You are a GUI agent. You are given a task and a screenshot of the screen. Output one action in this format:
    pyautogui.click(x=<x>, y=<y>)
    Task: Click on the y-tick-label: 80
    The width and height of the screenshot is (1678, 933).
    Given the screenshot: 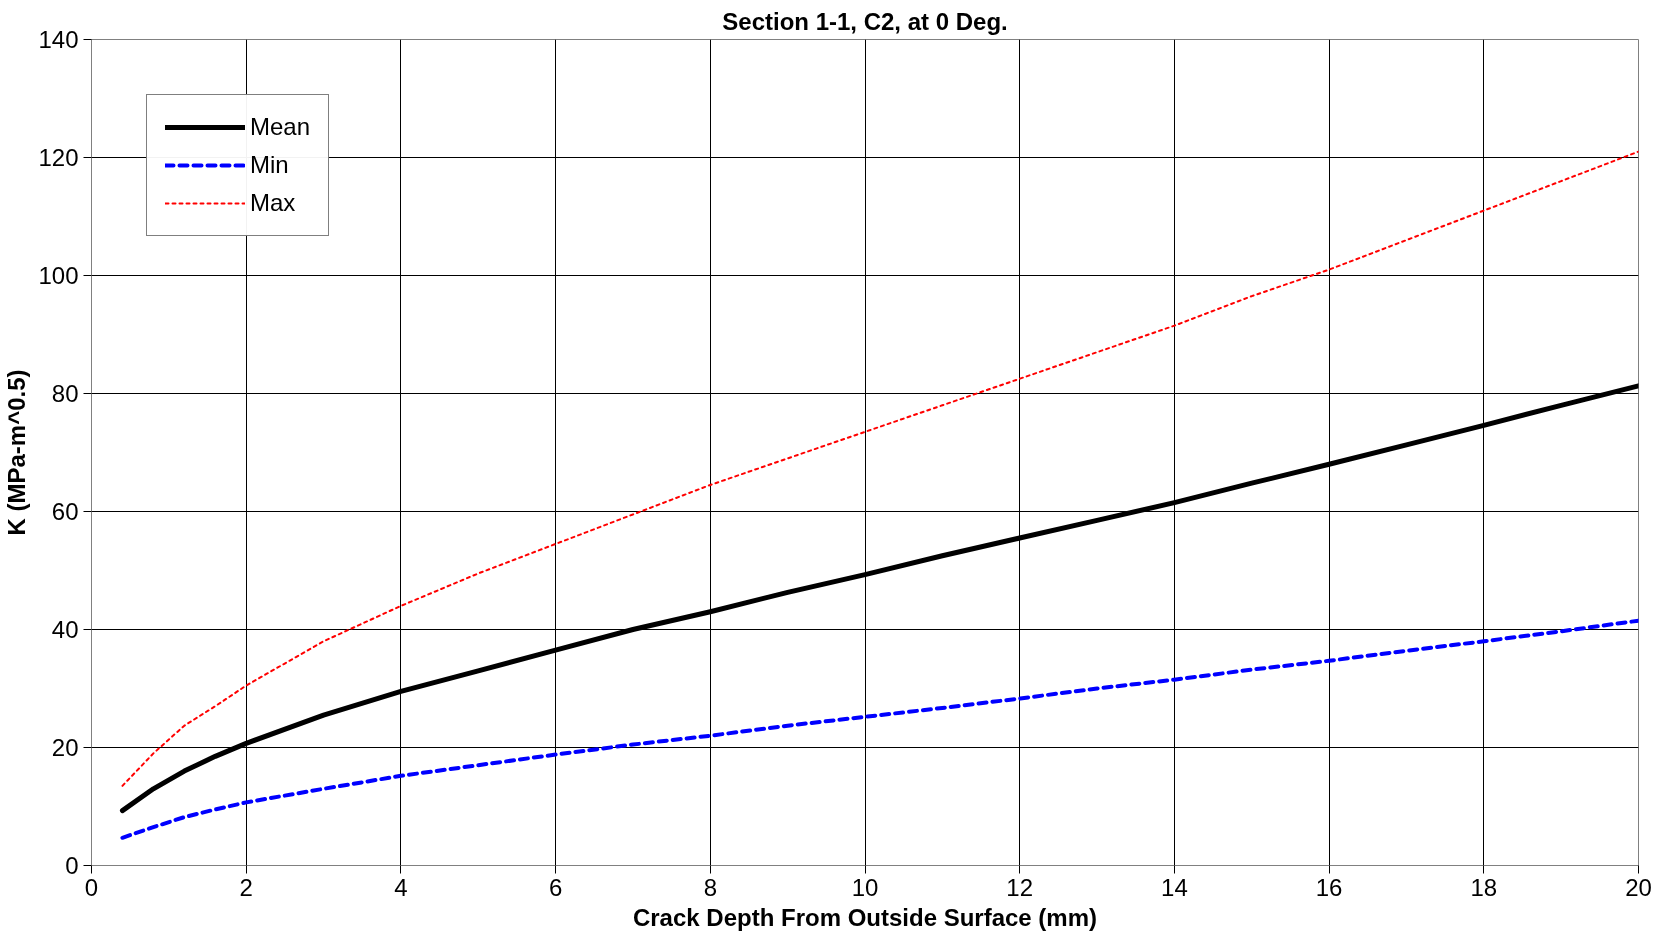 What is the action you would take?
    pyautogui.click(x=65, y=393)
    